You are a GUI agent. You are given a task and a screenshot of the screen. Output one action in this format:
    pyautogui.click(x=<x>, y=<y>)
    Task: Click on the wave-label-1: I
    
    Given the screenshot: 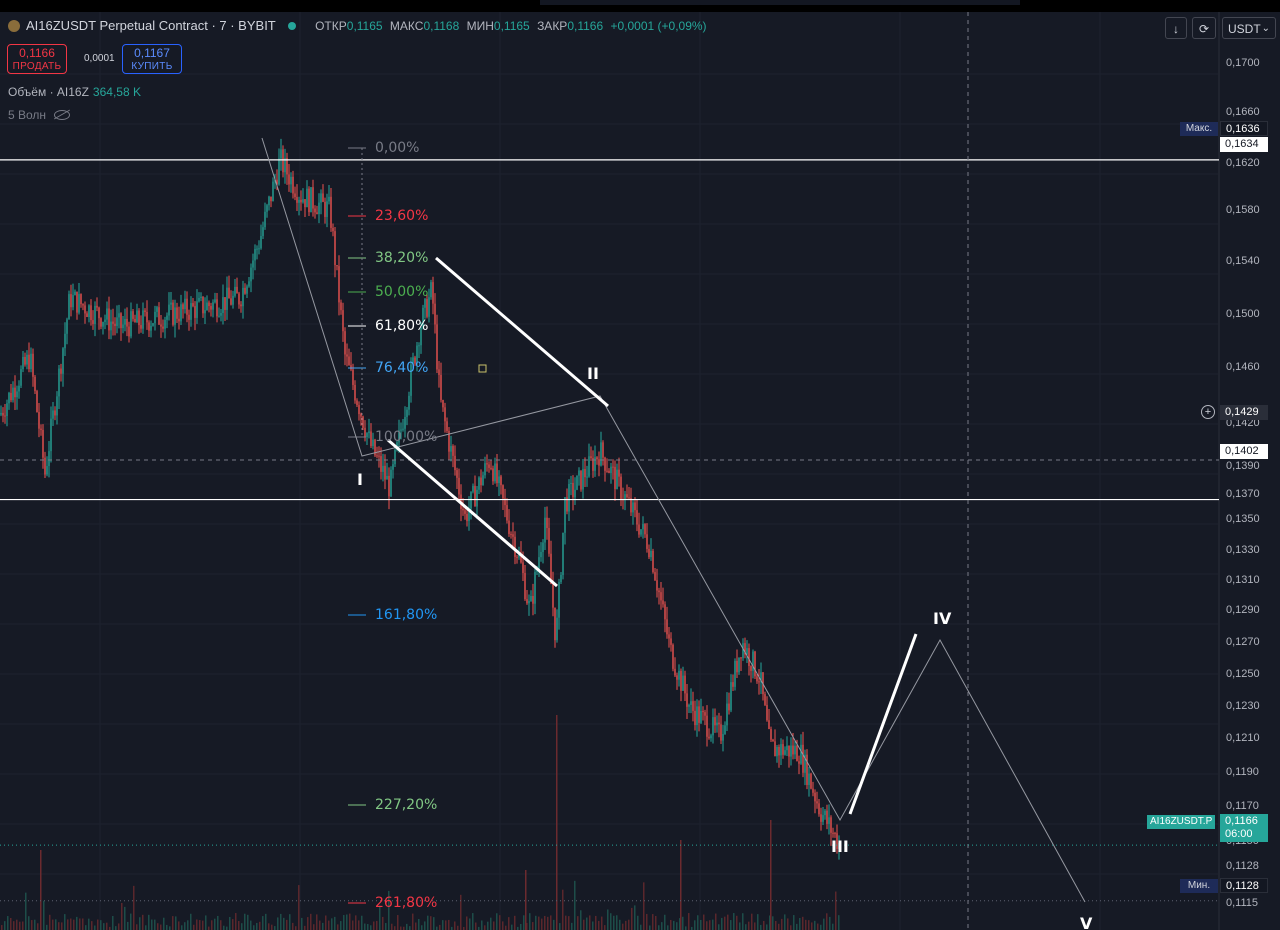 What is the action you would take?
    pyautogui.click(x=360, y=479)
    